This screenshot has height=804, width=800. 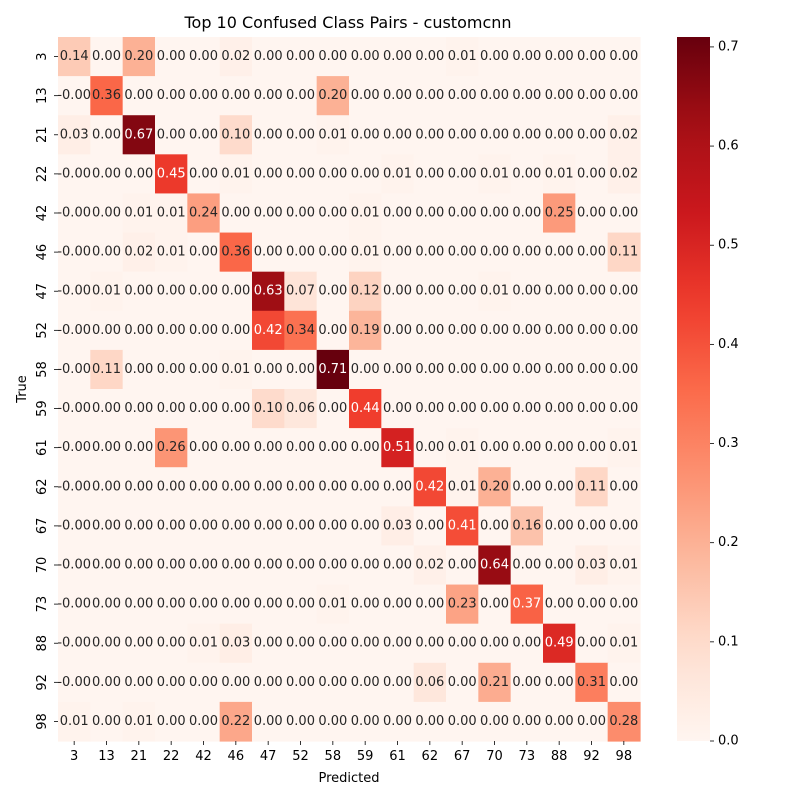 I want to click on x-tick-label: 61, so click(x=397, y=756).